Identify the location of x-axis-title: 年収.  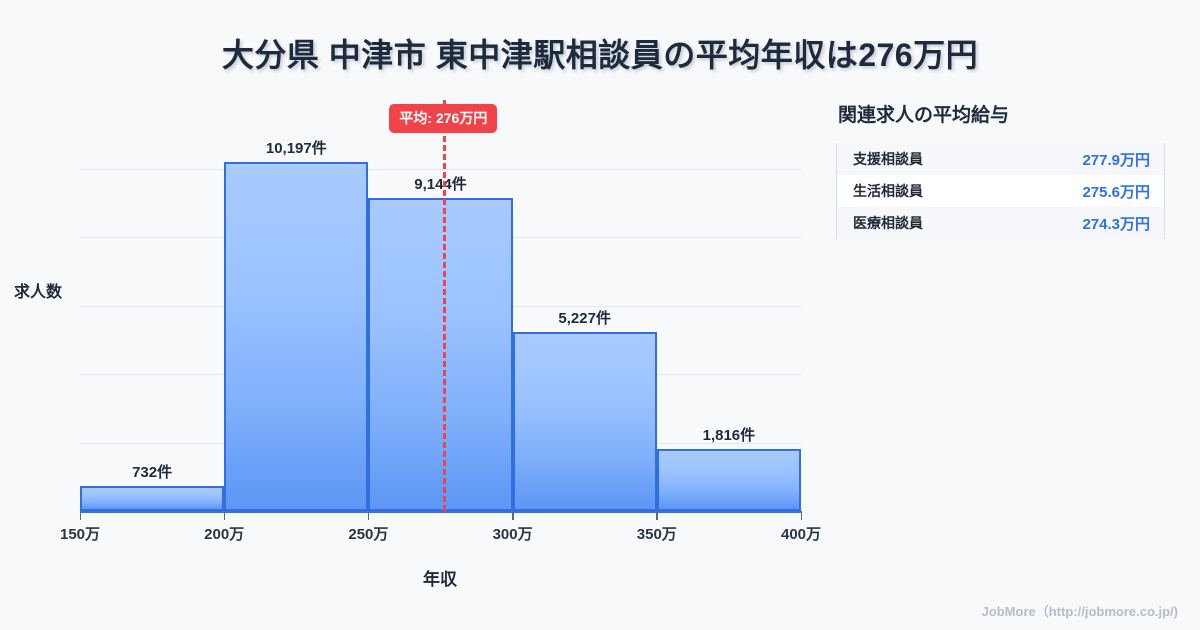
(440, 579).